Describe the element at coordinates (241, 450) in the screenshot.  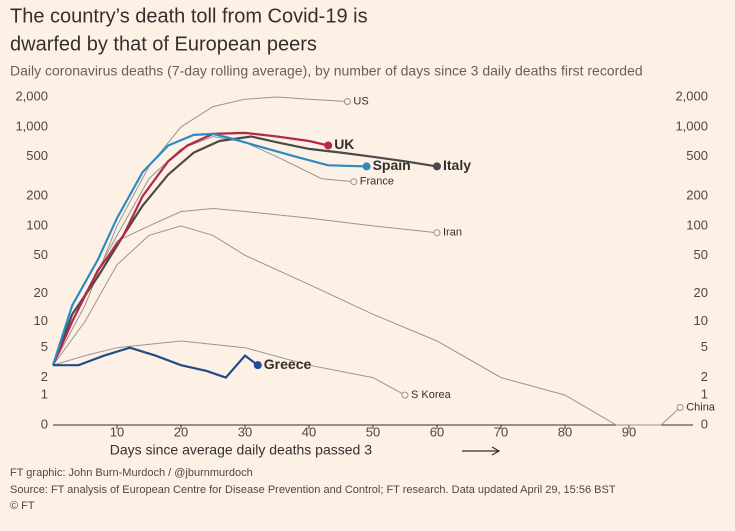
I see `x-axis-label: Days since average daily deaths passed 3` at that location.